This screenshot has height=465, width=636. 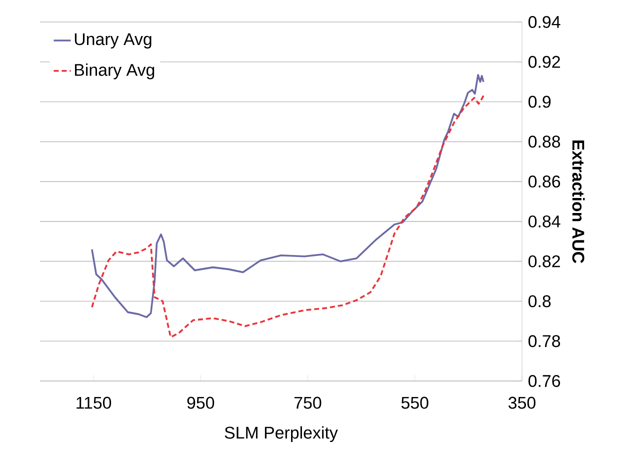 What do you see at coordinates (544, 341) in the screenshot?
I see `y-tick-label: 0.78` at bounding box center [544, 341].